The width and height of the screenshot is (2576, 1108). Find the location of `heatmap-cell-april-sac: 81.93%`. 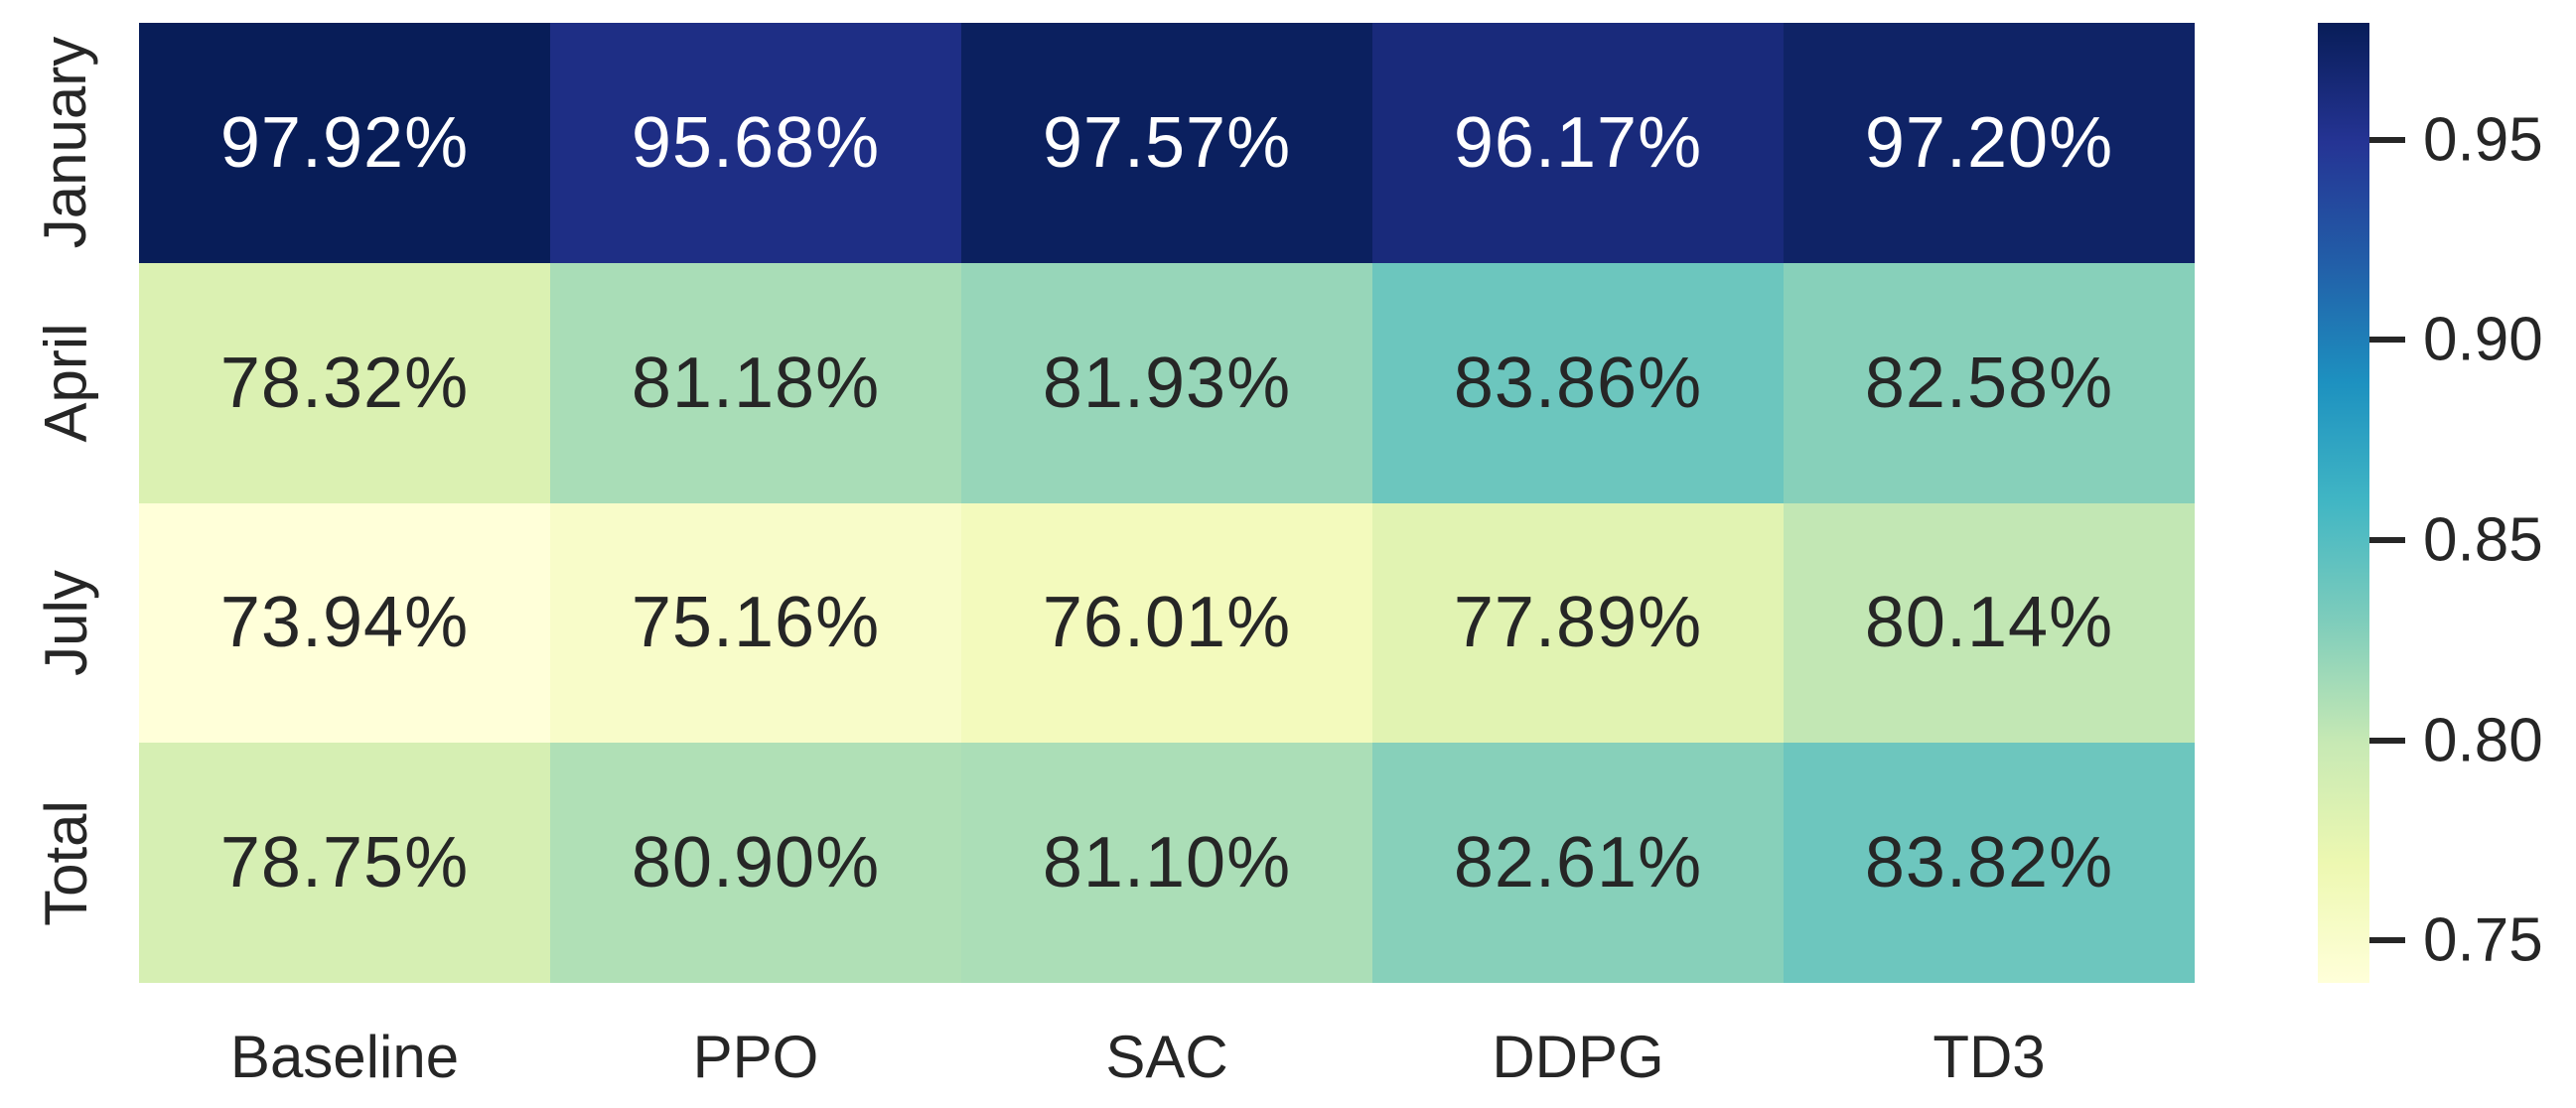

heatmap-cell-april-sac: 81.93% is located at coordinates (1167, 383).